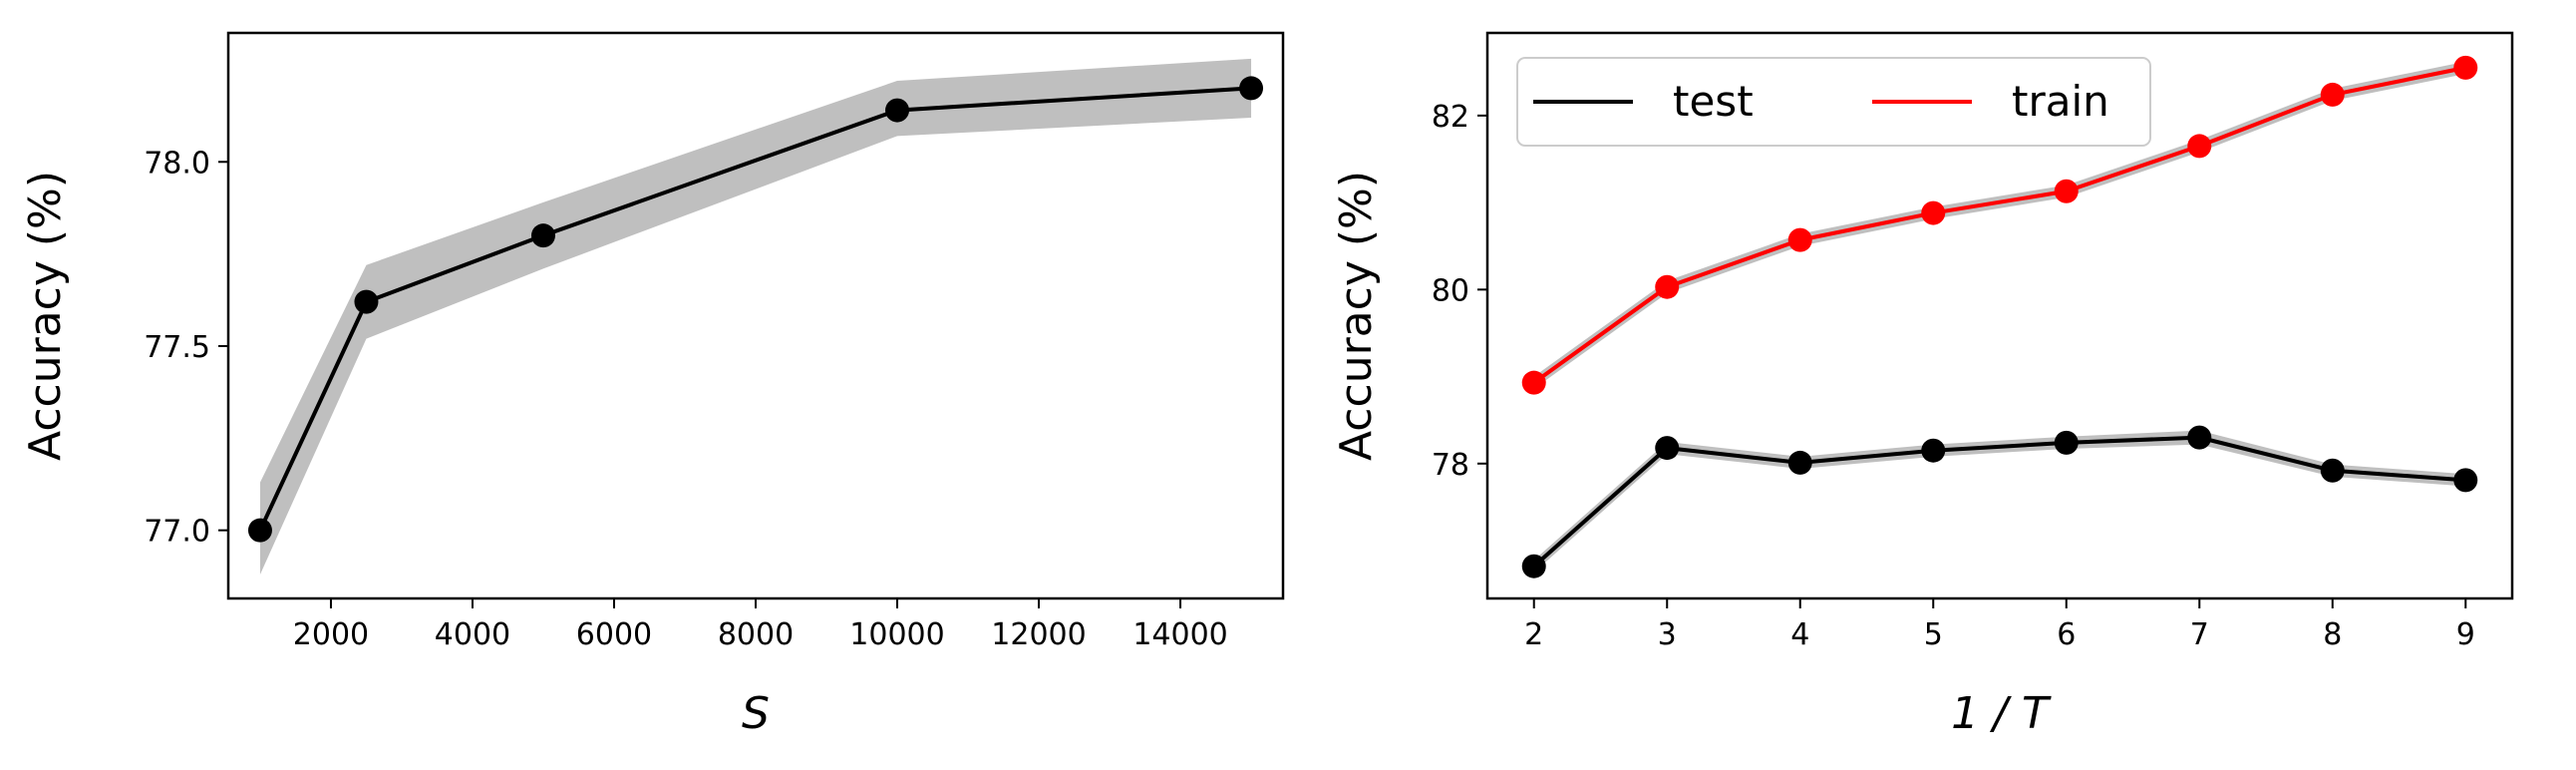 This screenshot has width=2576, height=770. What do you see at coordinates (1179, 634) in the screenshot?
I see `x-tick-label: 14000` at bounding box center [1179, 634].